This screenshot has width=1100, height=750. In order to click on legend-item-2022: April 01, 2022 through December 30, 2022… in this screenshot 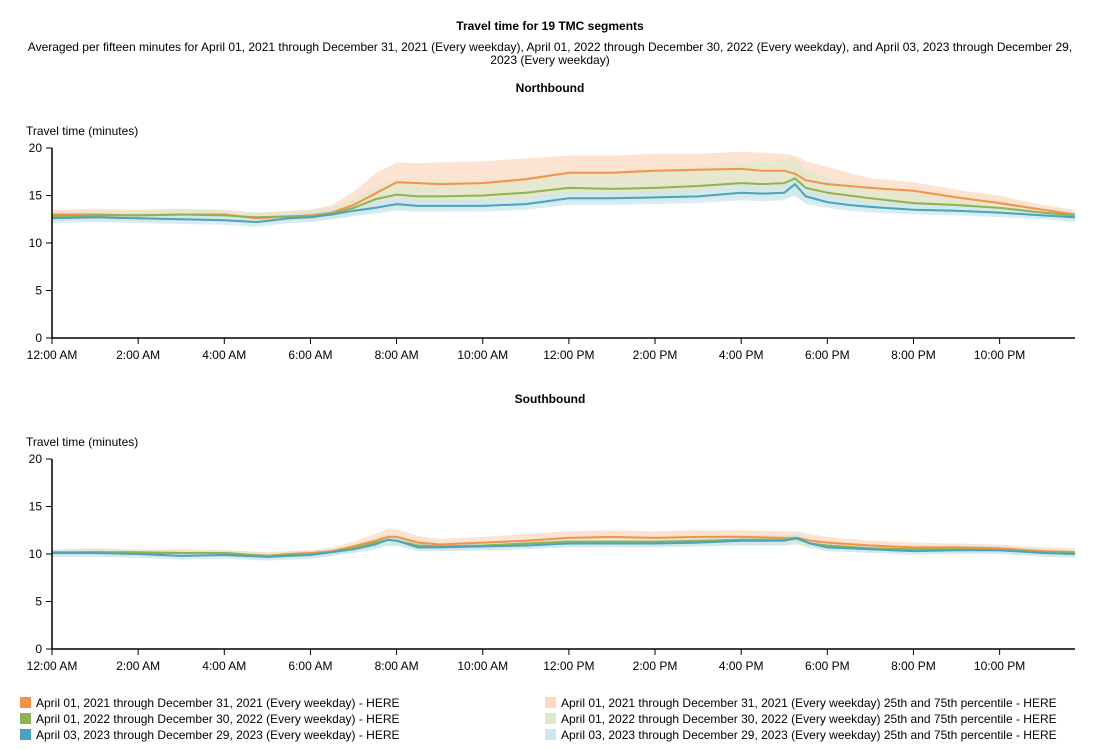, I will do `click(210, 719)`.